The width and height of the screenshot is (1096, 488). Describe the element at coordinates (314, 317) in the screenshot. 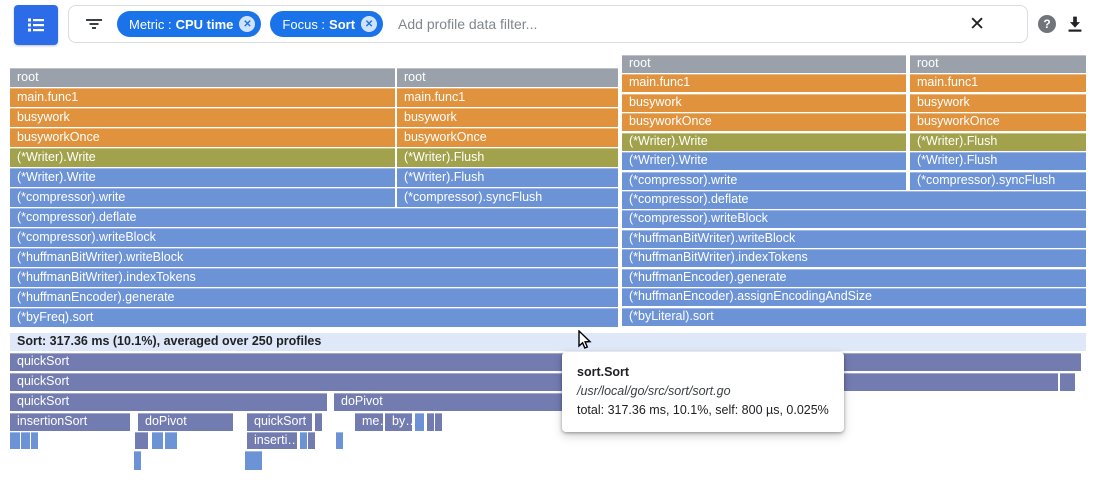

I see `flame-bar: (*byFreq).sort` at that location.